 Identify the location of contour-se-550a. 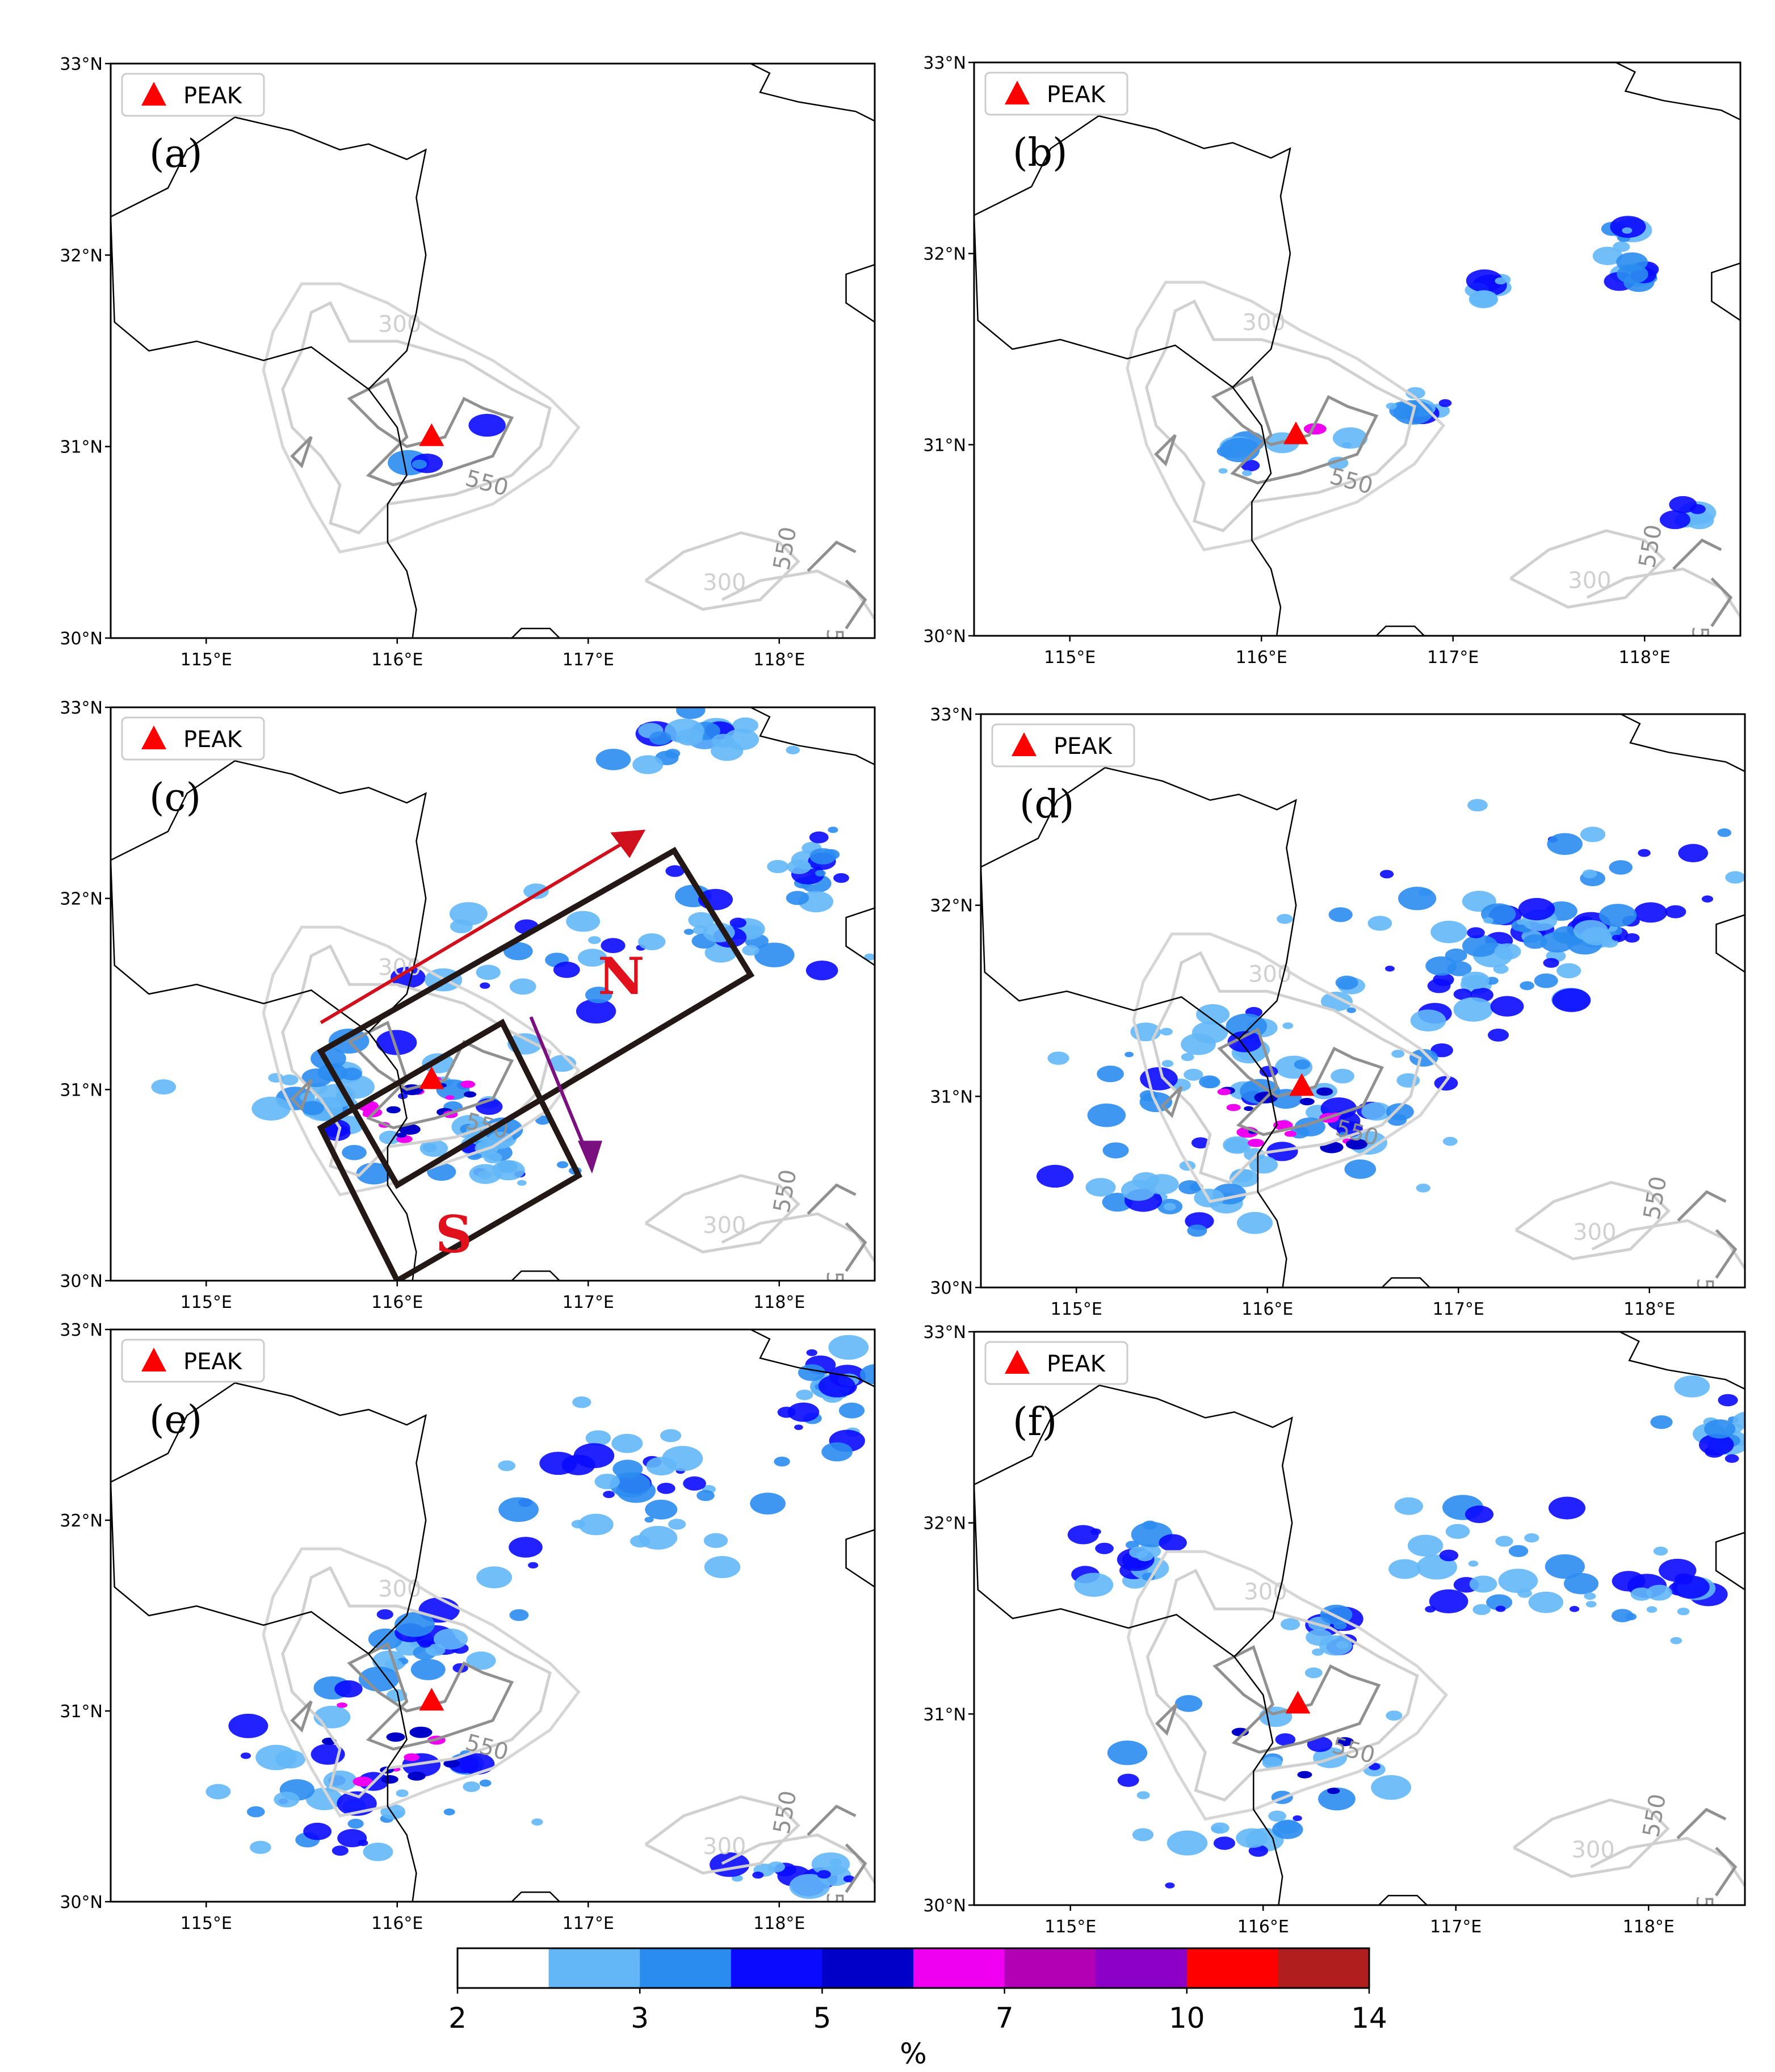
(832, 556).